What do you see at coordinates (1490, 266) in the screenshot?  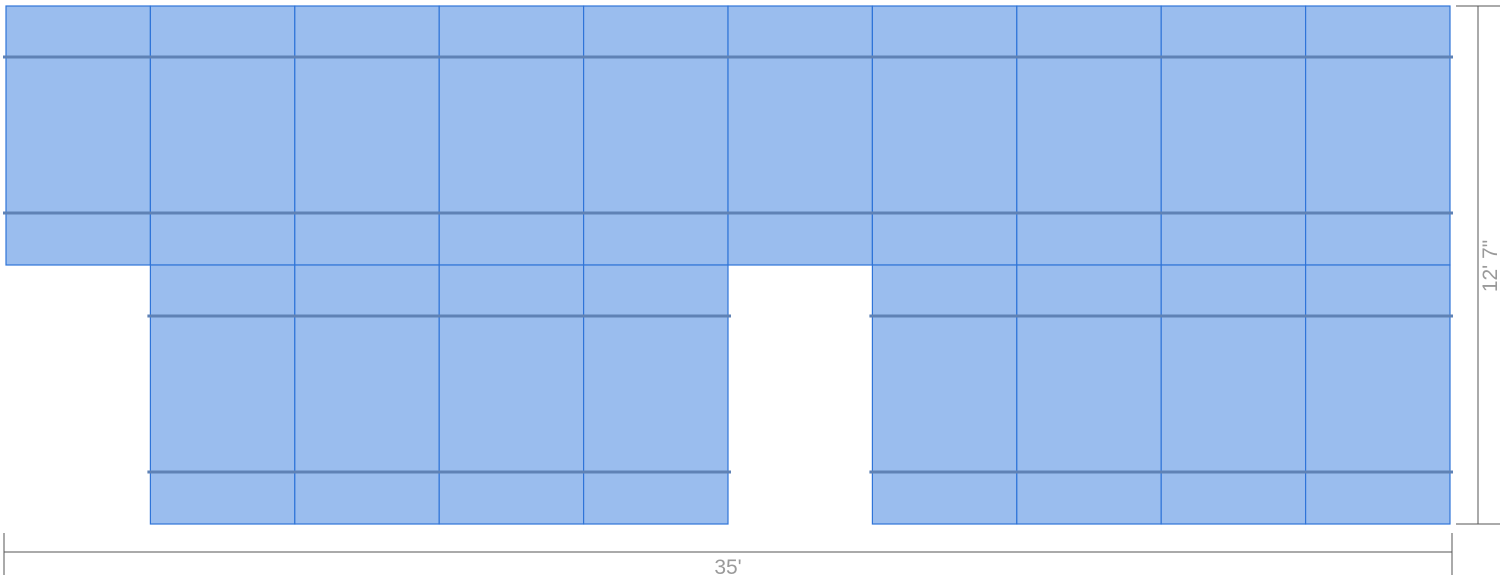 I see `height-dimension-label: 12' 7"` at bounding box center [1490, 266].